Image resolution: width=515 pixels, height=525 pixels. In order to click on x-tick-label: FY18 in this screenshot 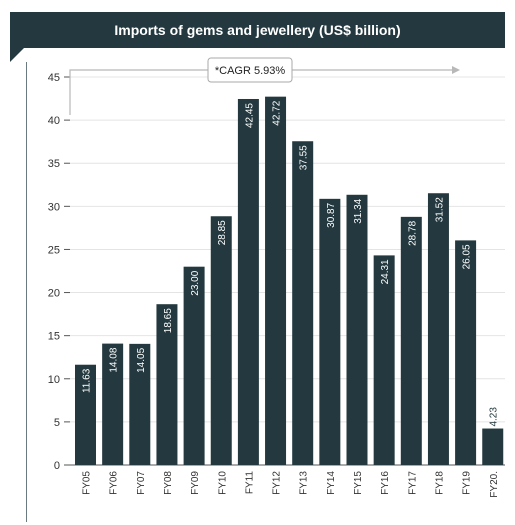, I will do `click(439, 483)`.